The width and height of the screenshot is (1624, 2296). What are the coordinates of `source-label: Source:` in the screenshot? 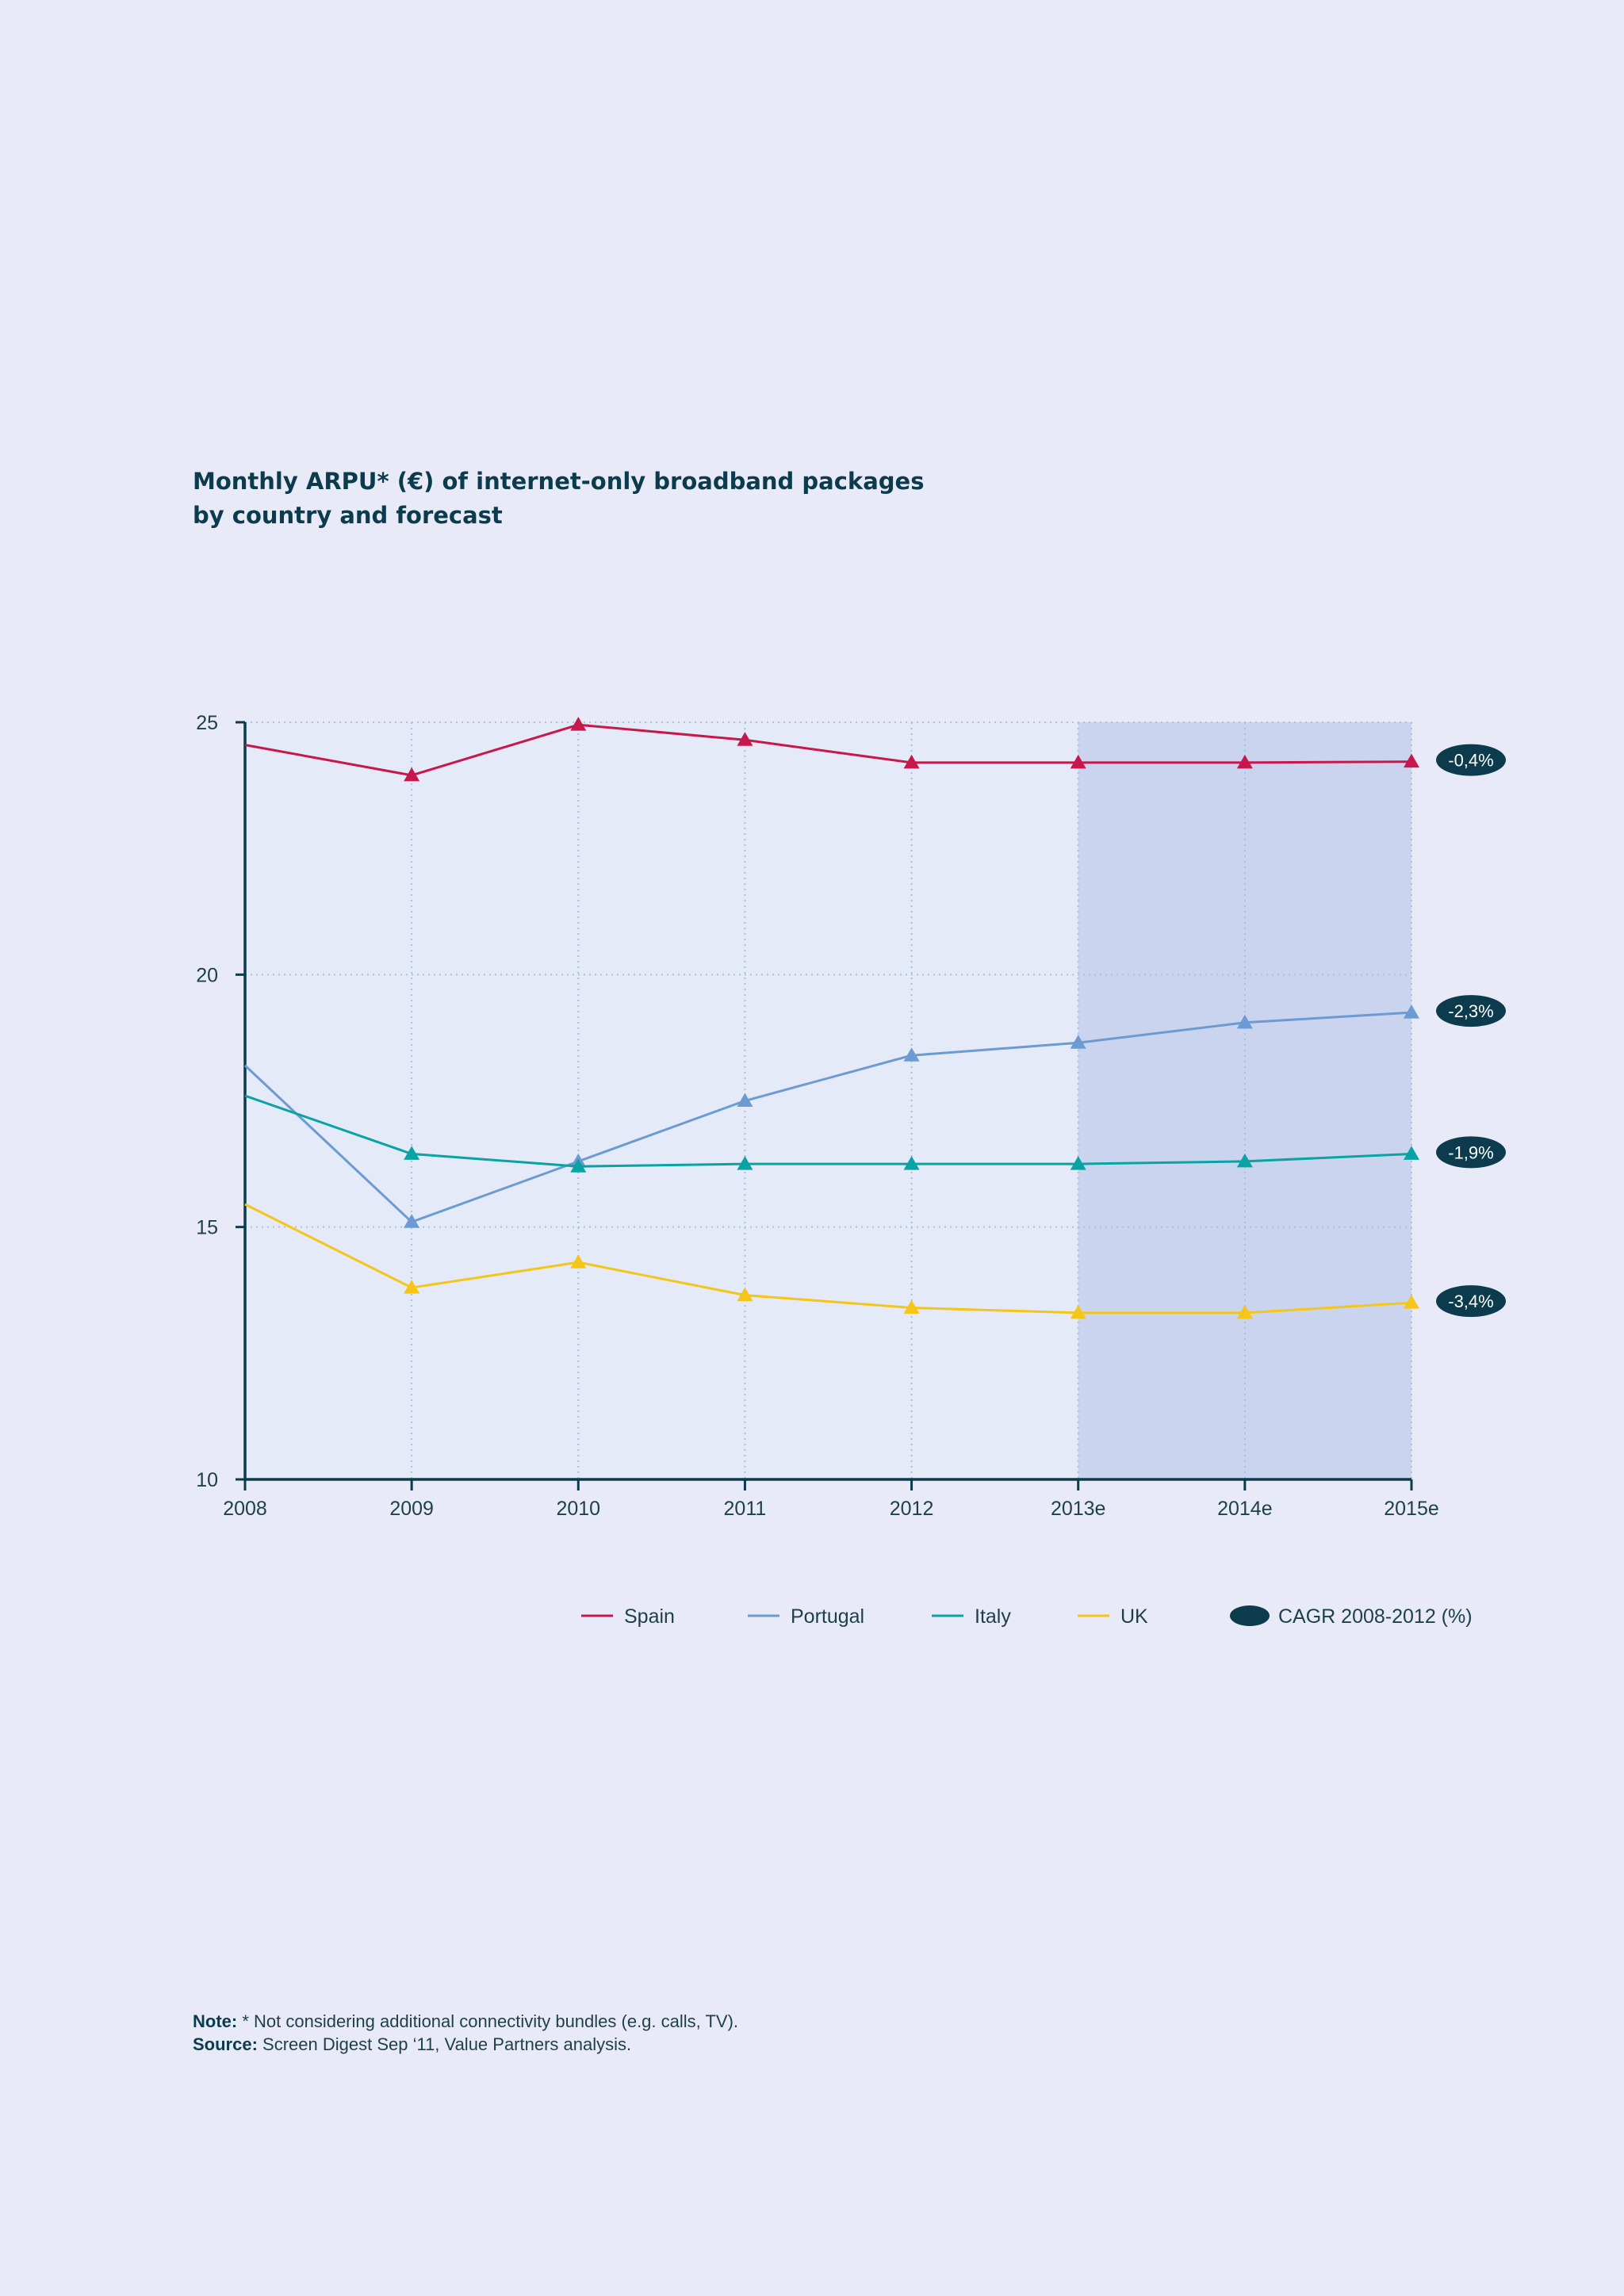 It's located at (225, 2044).